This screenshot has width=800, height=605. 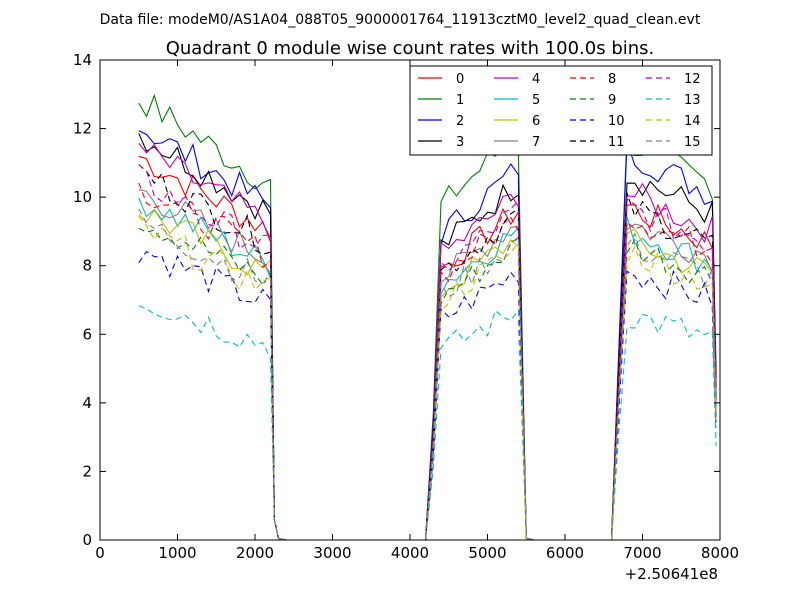 I want to click on legend-label-2: 2, so click(x=460, y=121).